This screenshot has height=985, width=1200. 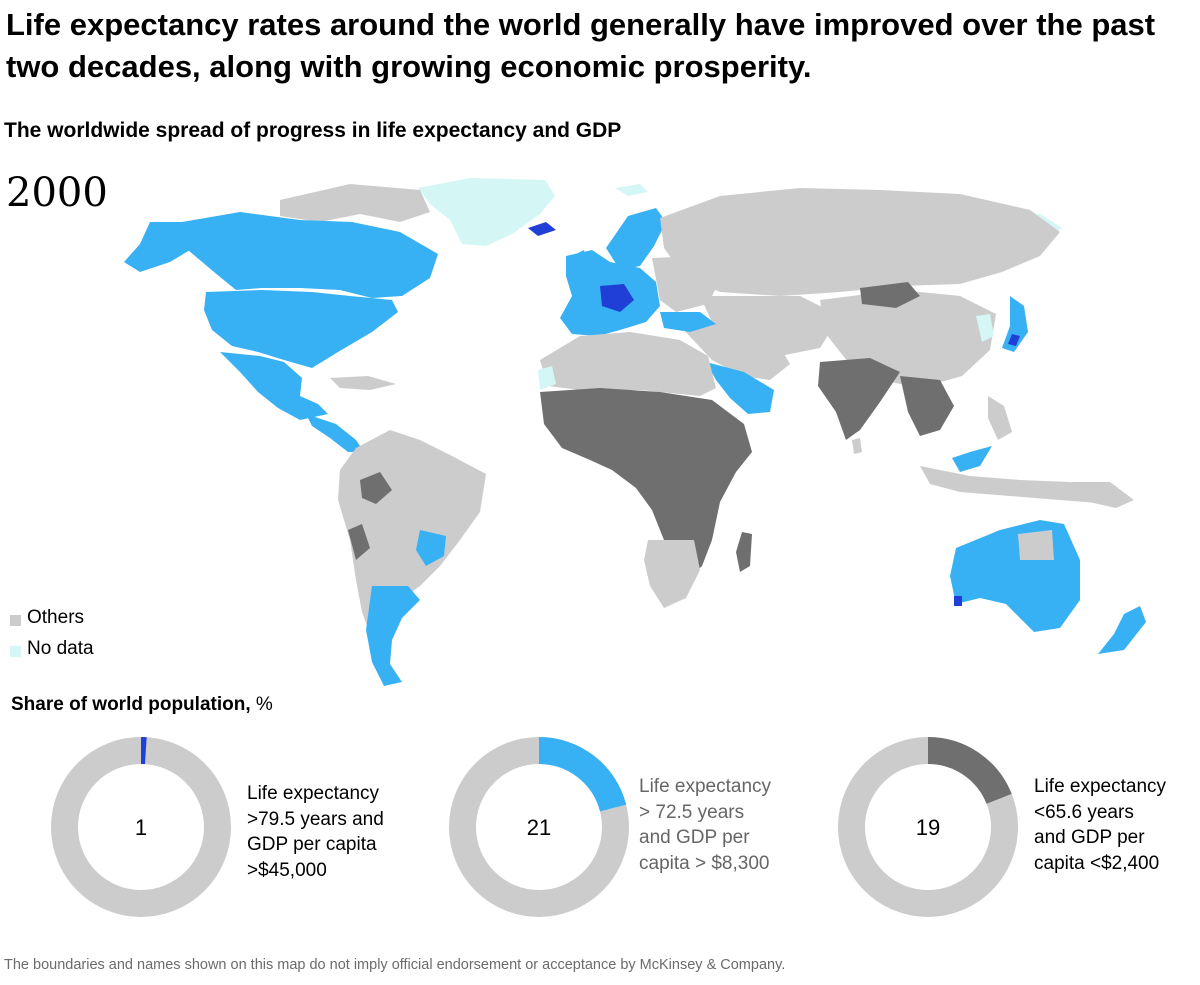 What do you see at coordinates (688, 322) in the screenshot?
I see `region-turkey` at bounding box center [688, 322].